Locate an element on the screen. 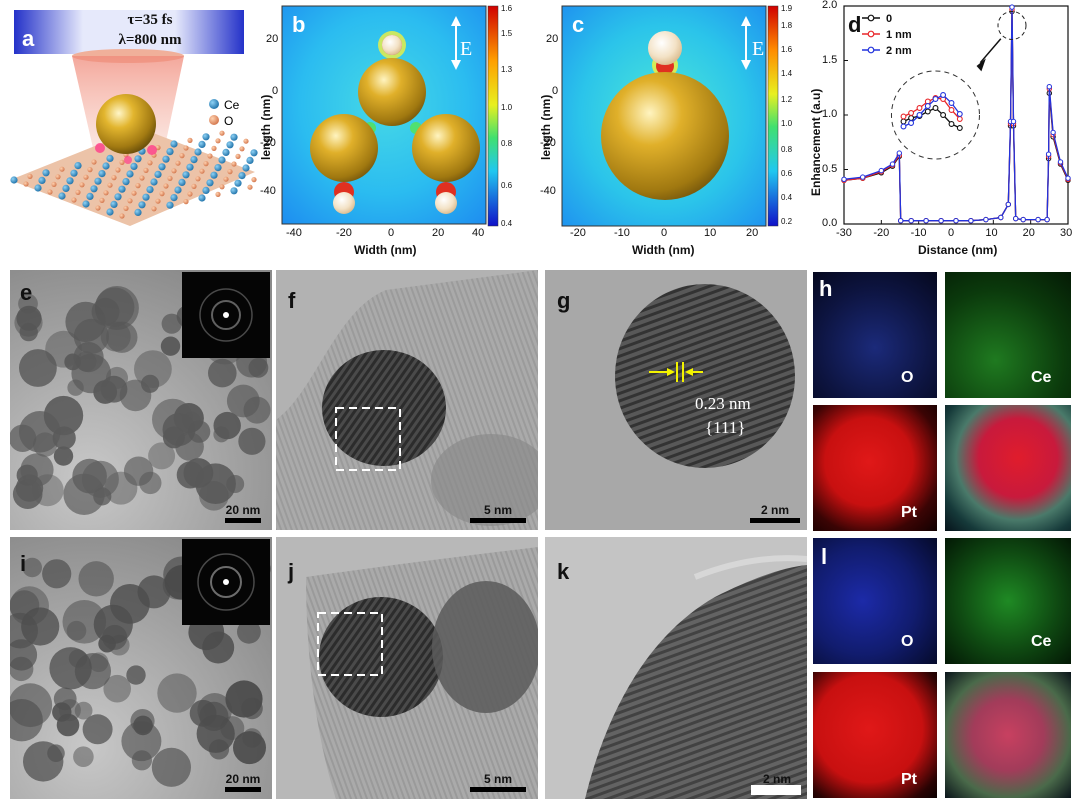 This screenshot has width=1080, height=807. legend-ce-marker is located at coordinates (214, 104).